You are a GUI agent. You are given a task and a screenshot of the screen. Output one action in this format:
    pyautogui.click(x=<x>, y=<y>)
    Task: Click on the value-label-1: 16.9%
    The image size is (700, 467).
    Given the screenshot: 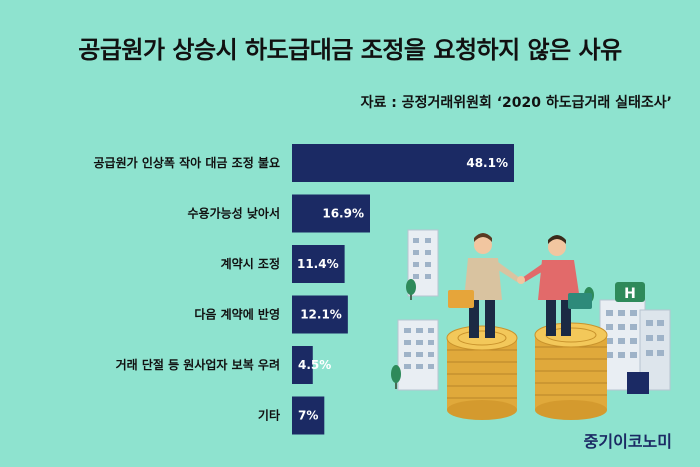 What is the action you would take?
    pyautogui.click(x=343, y=214)
    